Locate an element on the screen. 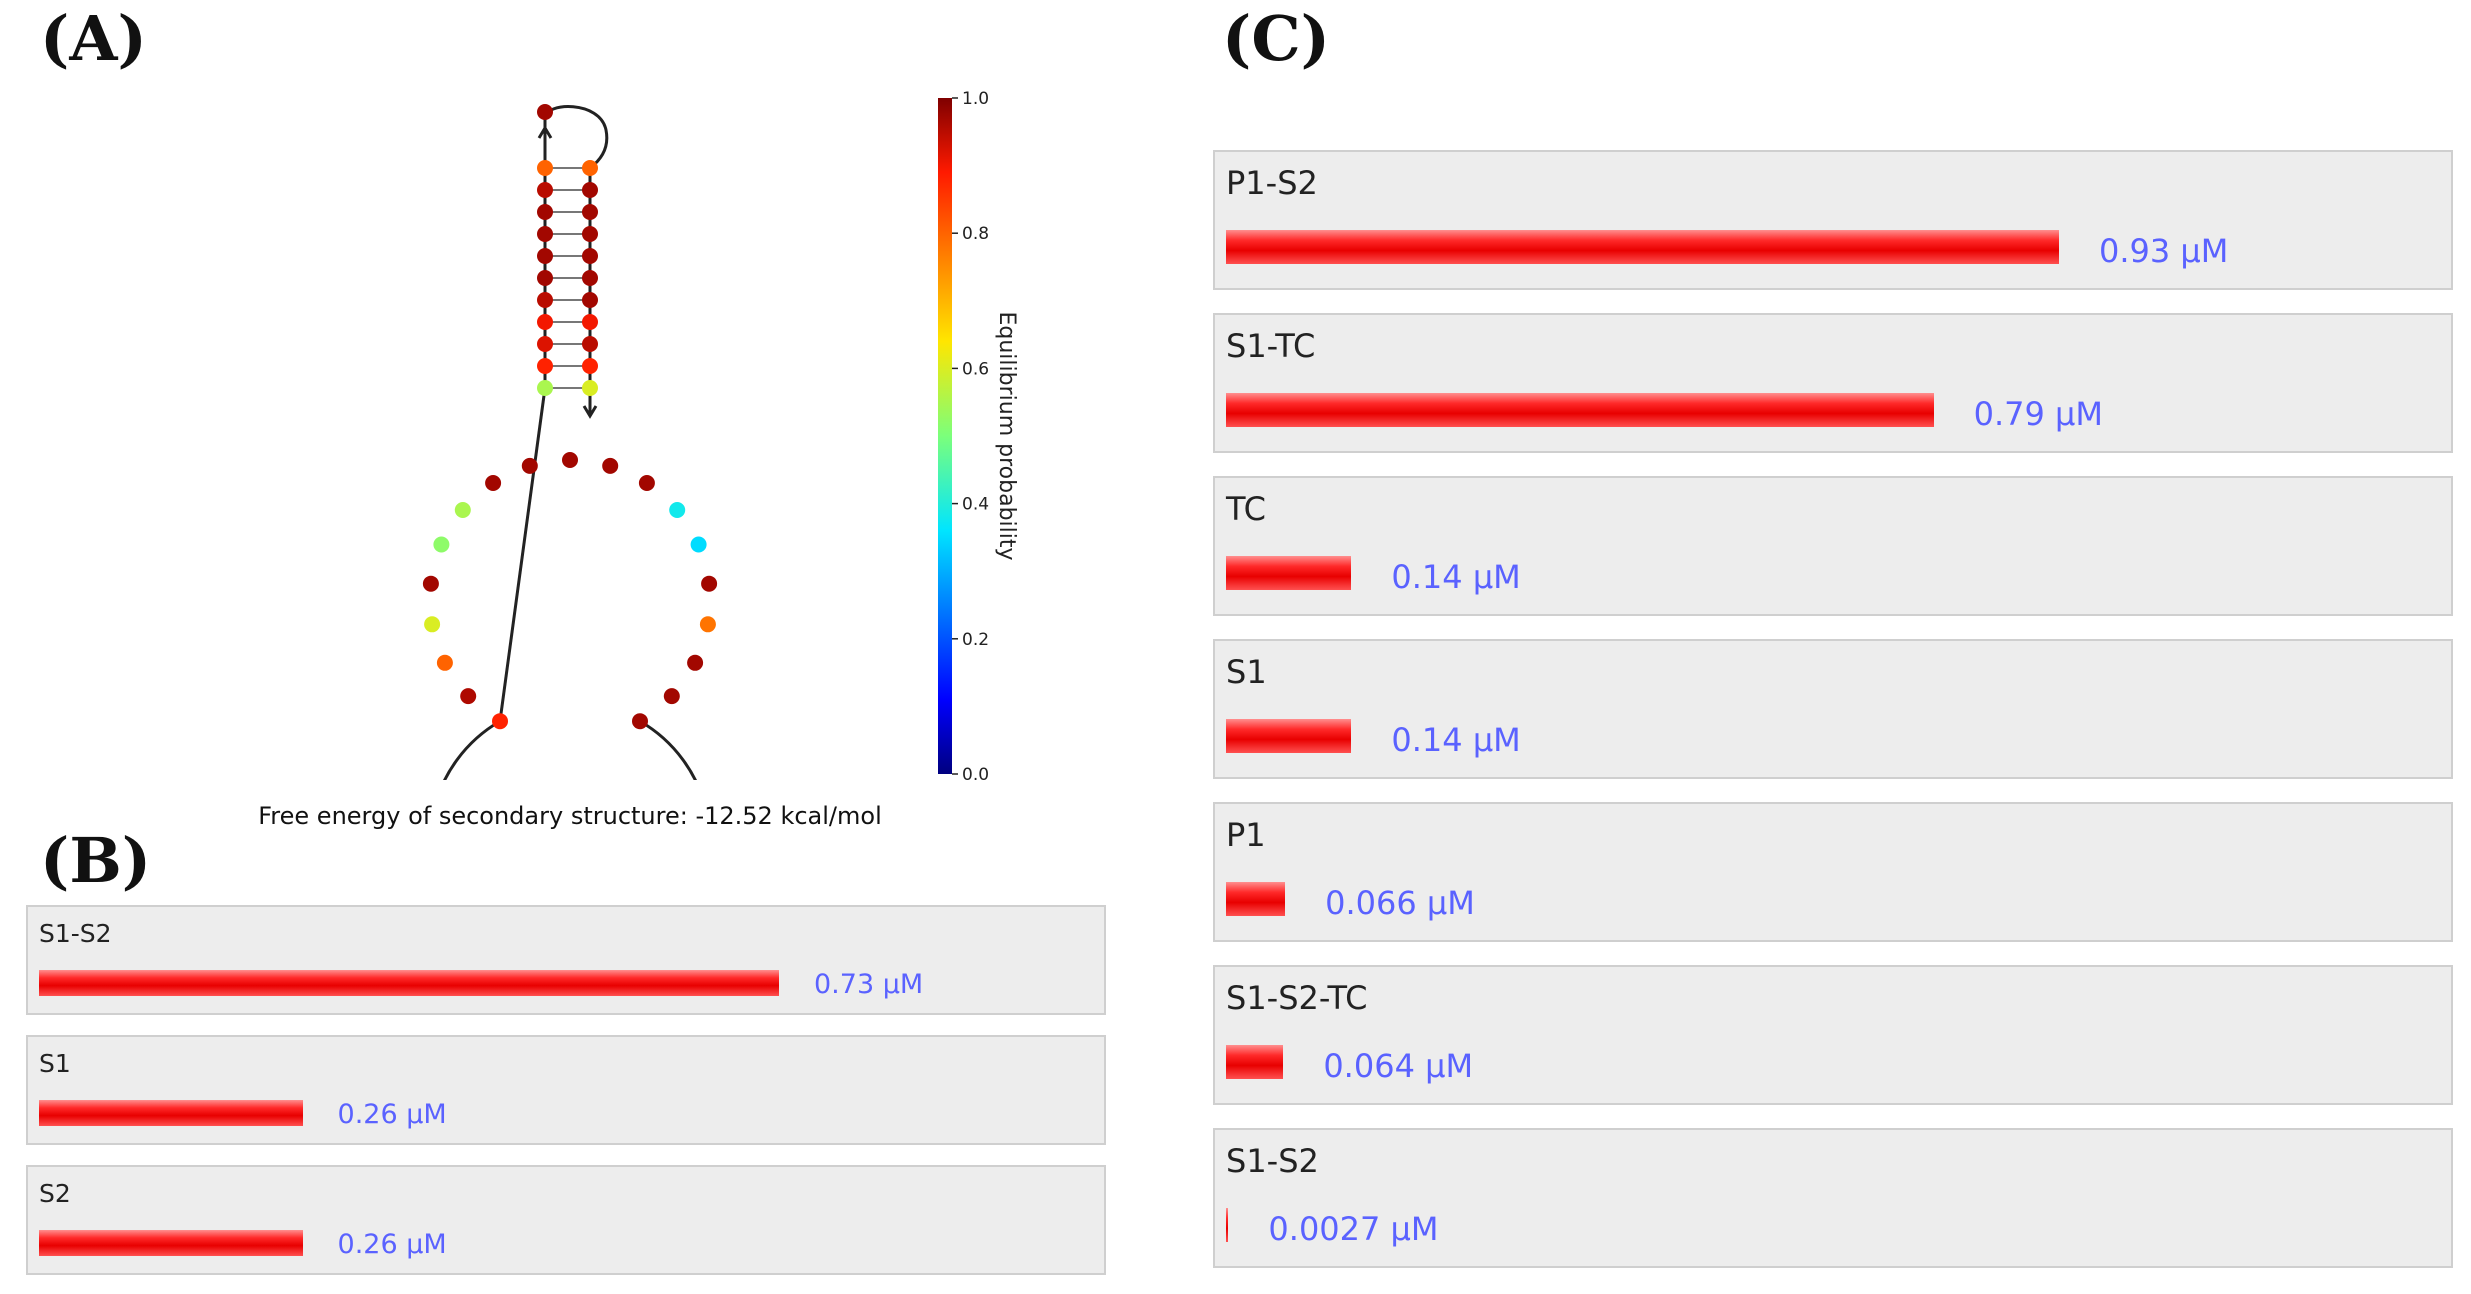  loop-connector is located at coordinates (522, 554).